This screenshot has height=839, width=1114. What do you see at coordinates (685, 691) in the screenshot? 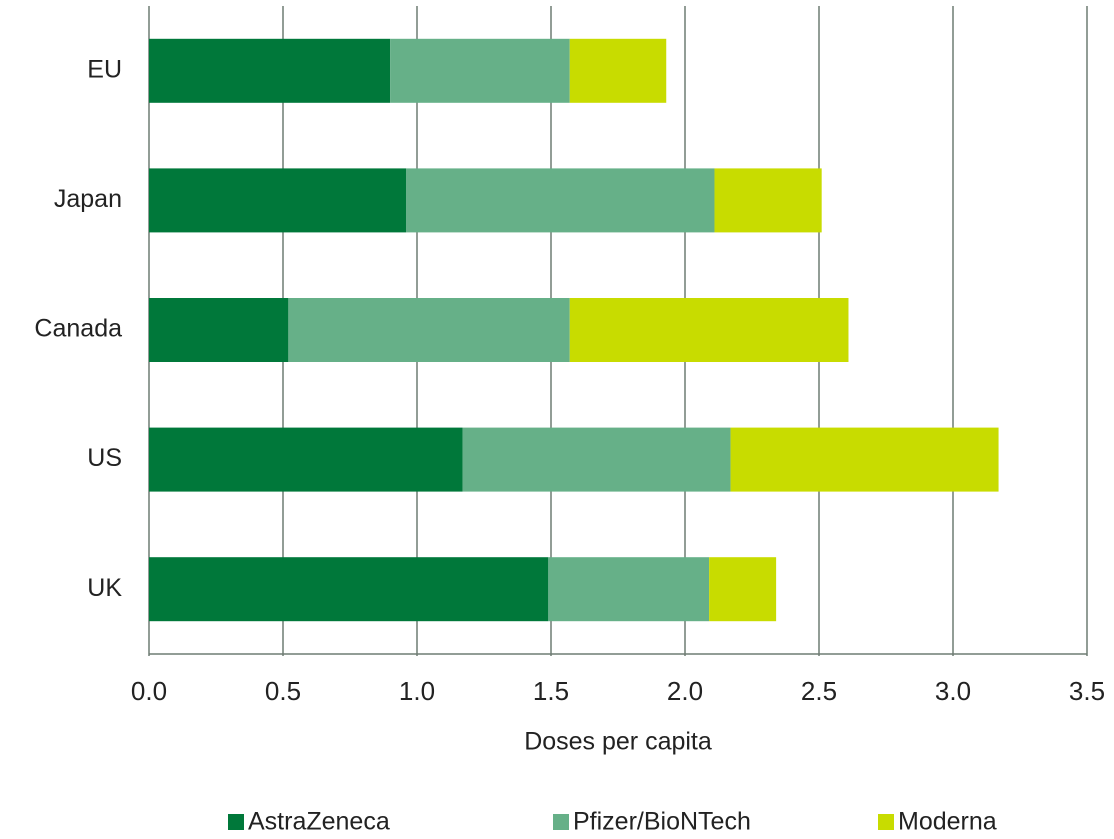
I see `x-tick-label: 2.0` at bounding box center [685, 691].